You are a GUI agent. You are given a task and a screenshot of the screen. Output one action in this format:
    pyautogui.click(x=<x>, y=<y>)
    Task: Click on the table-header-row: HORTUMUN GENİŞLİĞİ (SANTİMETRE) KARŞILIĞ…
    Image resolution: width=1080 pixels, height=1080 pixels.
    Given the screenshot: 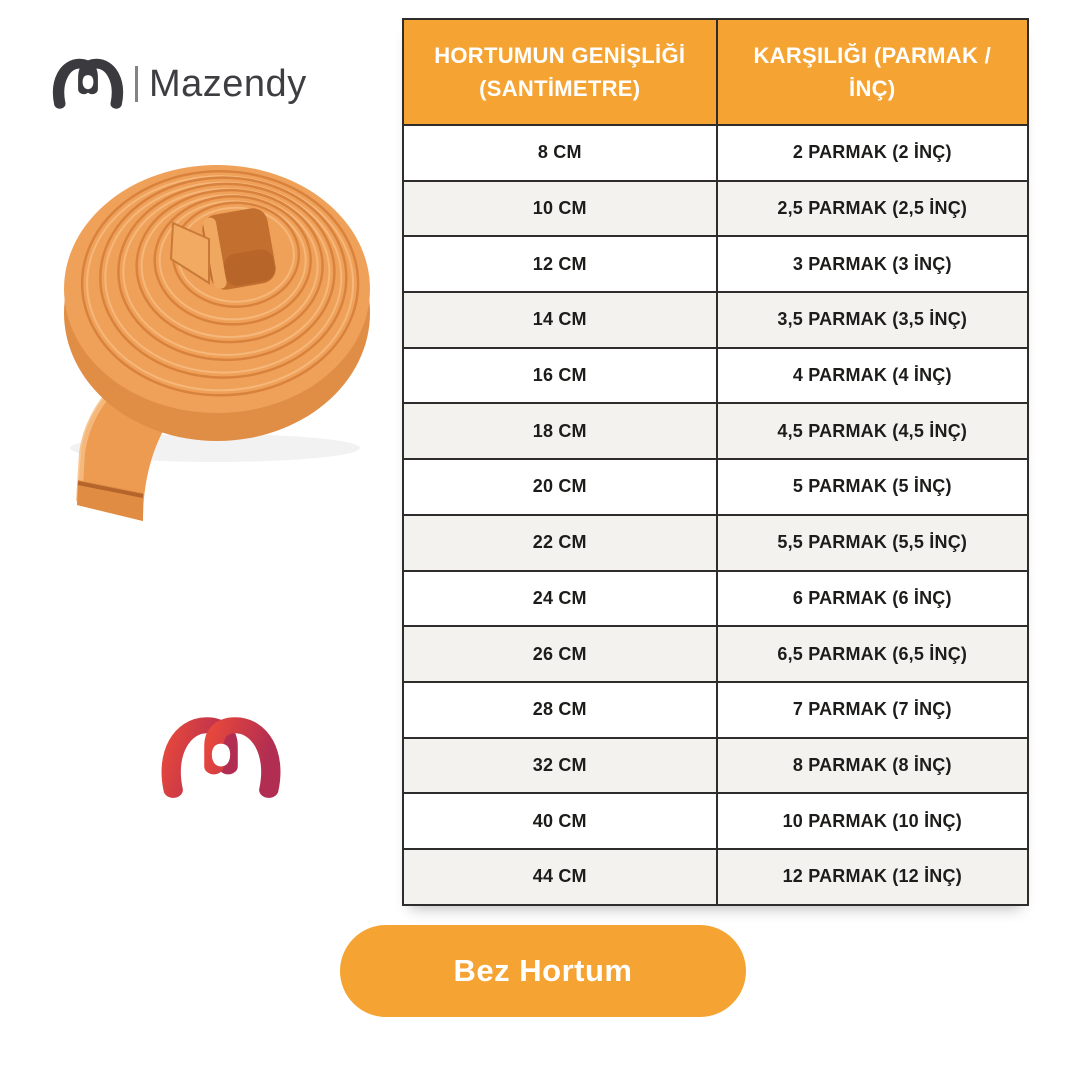 What is the action you would take?
    pyautogui.click(x=715, y=72)
    